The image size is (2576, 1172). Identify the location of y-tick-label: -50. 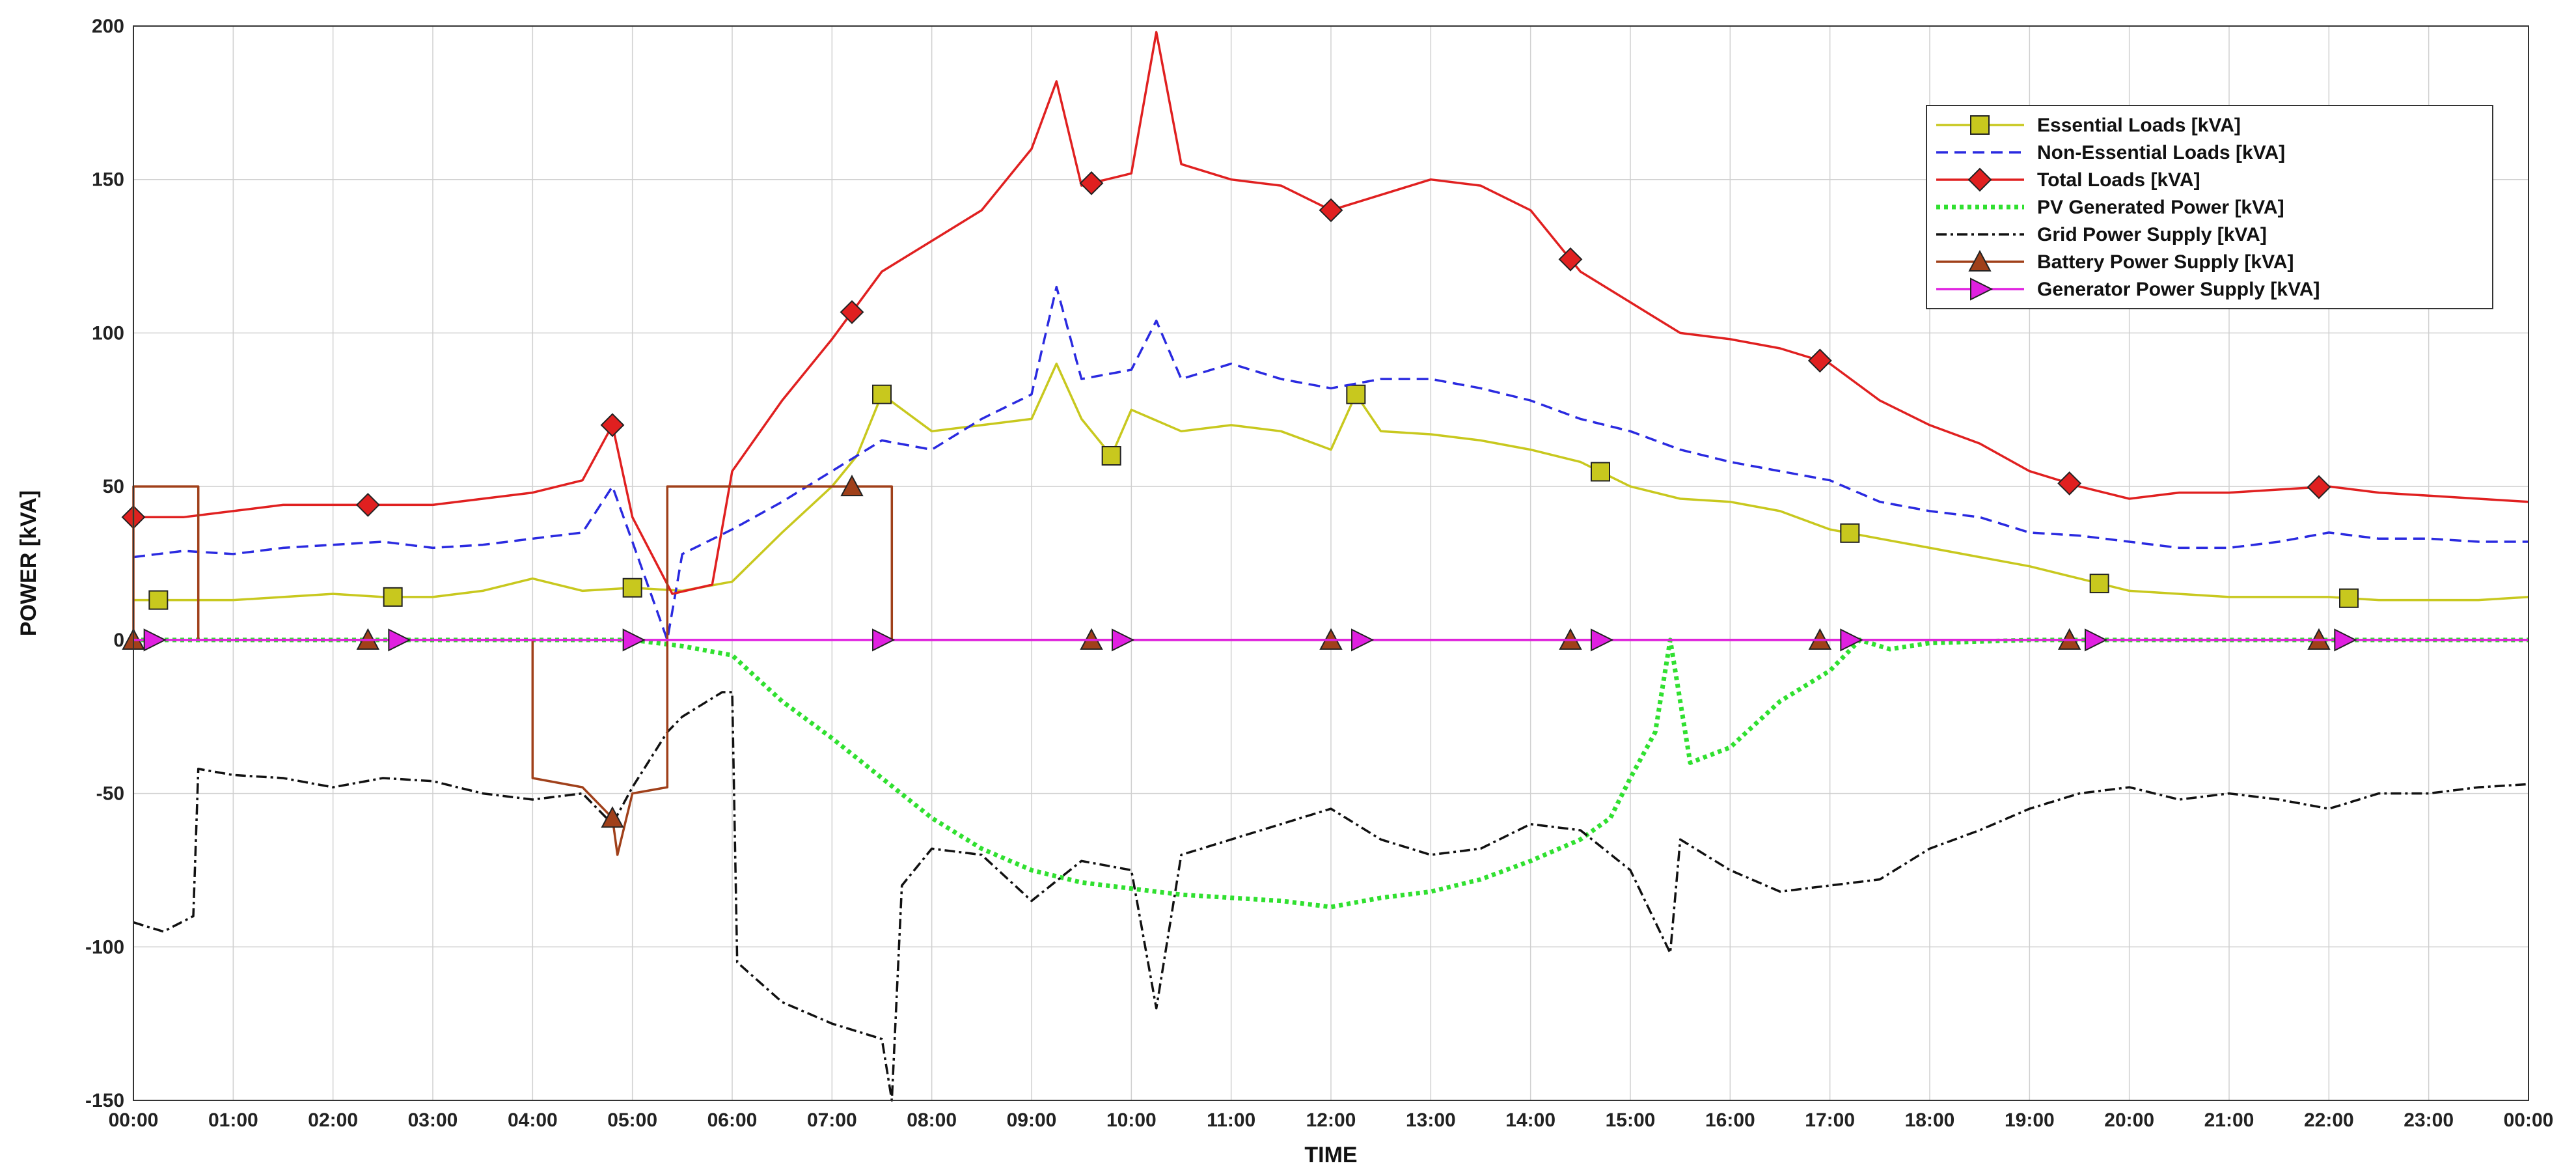
(110, 794).